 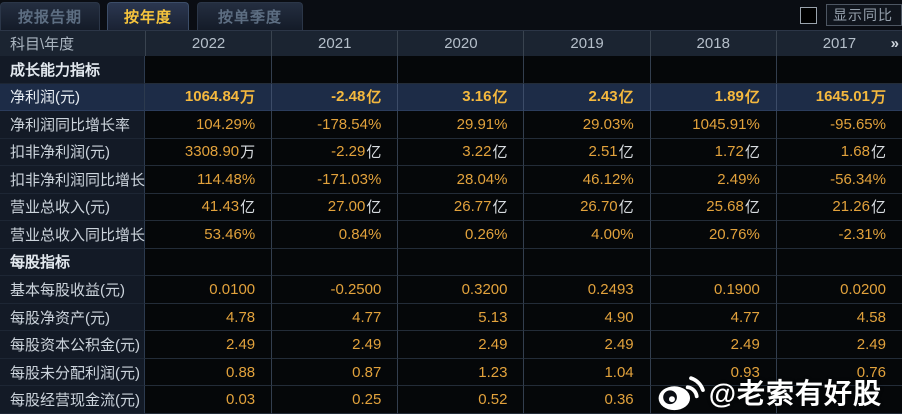 I want to click on value-cell: 104.29%, so click(x=208, y=125).